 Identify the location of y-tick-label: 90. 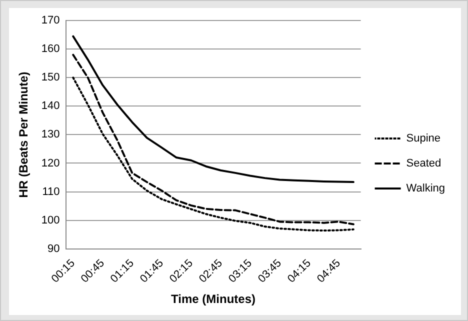
(54, 248).